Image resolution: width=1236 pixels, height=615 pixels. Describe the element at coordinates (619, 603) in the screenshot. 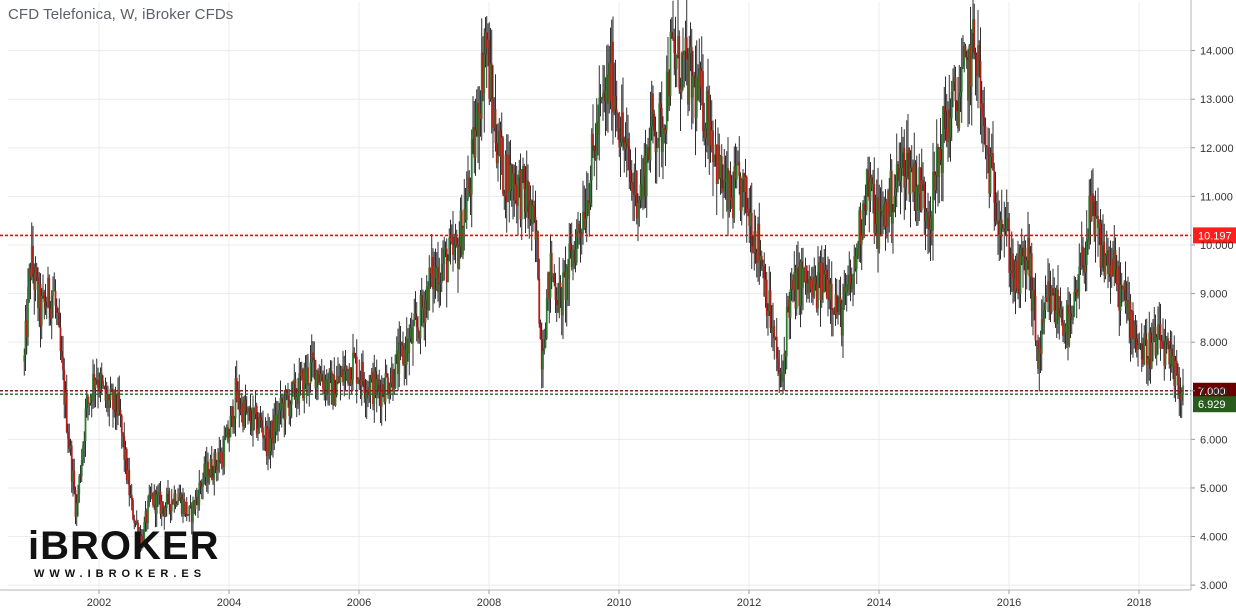

I see `x-tick-label: 2010` at that location.